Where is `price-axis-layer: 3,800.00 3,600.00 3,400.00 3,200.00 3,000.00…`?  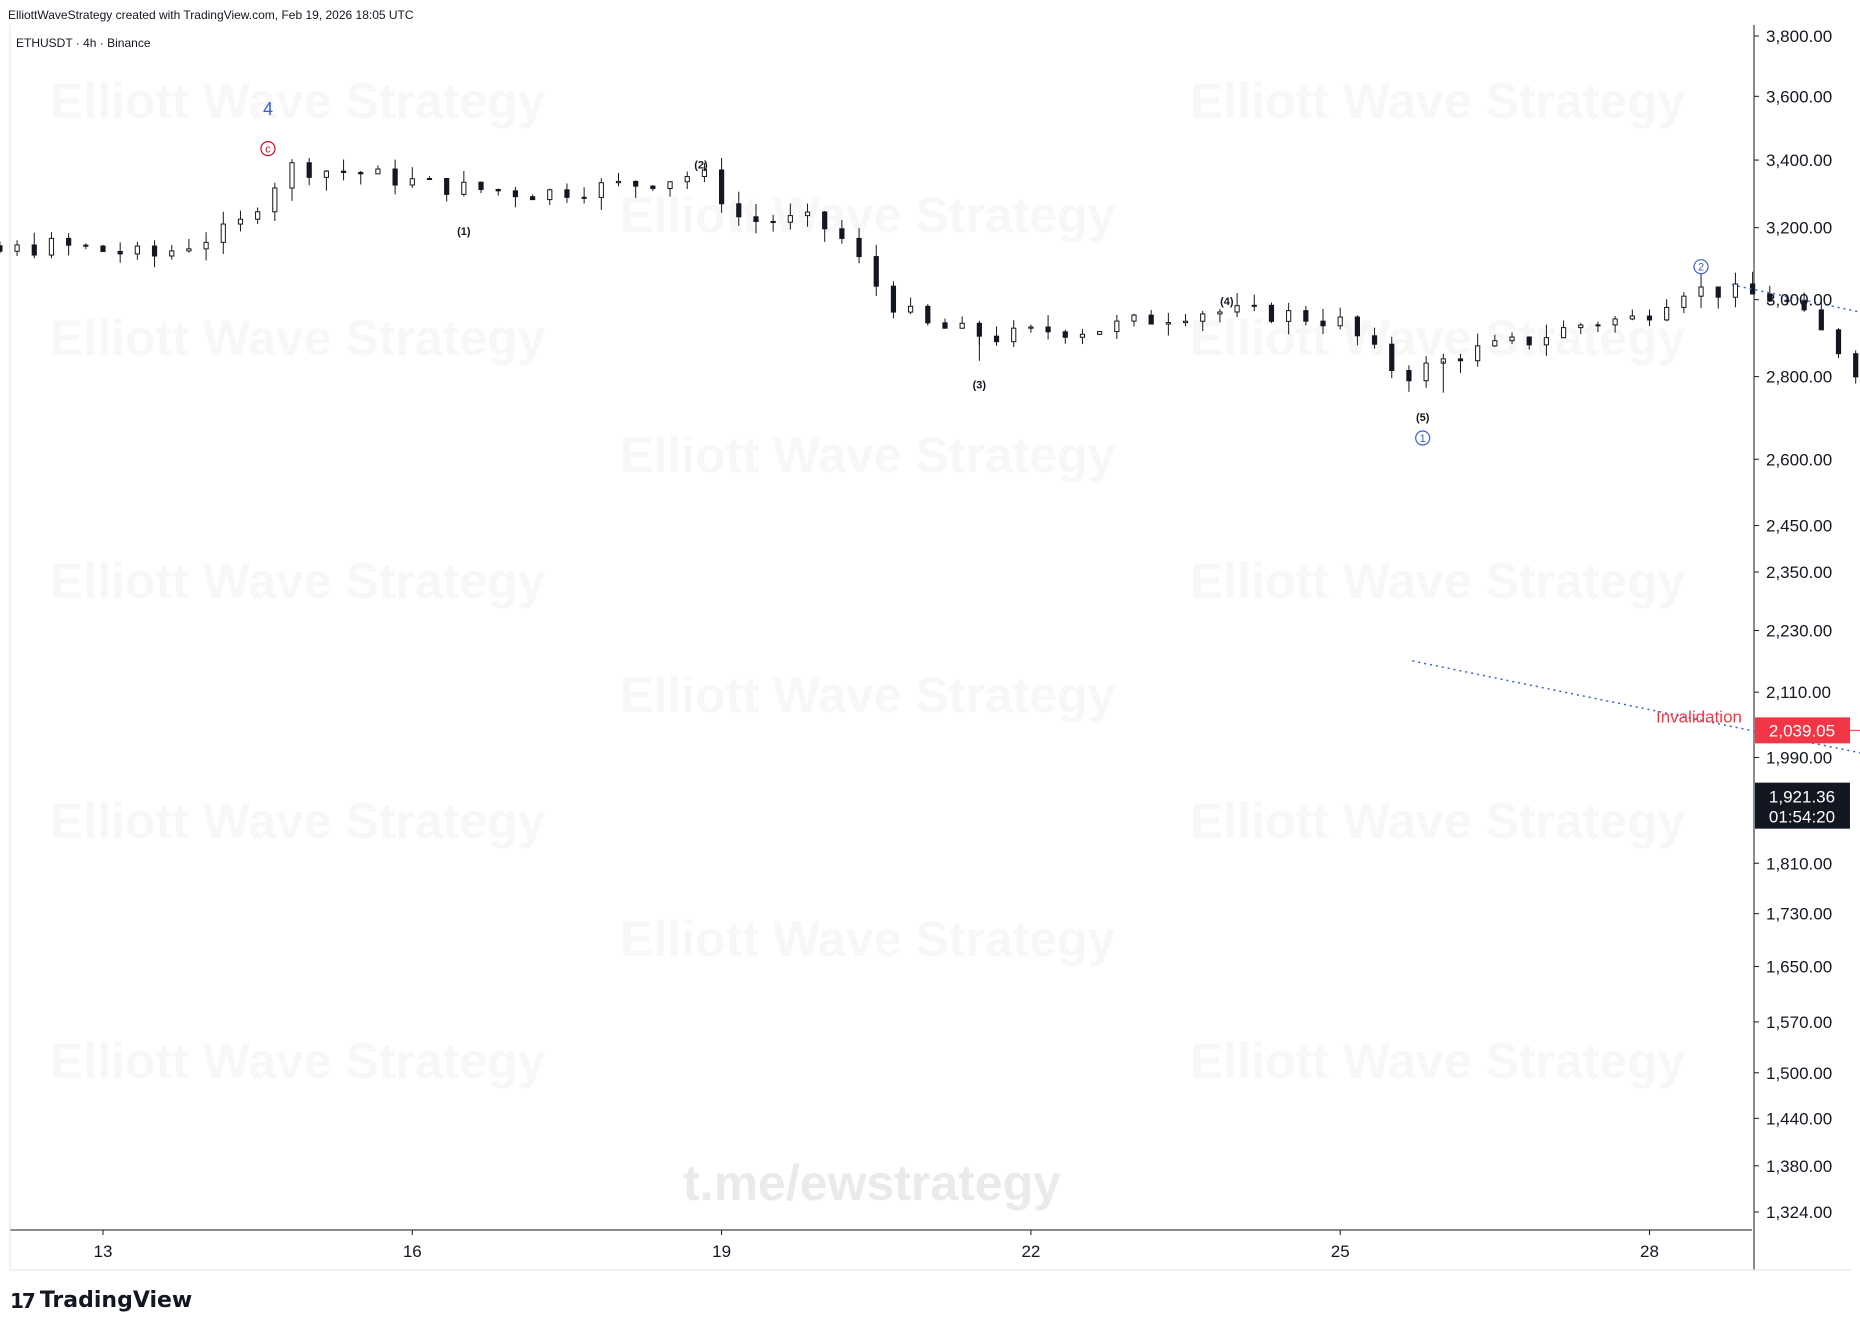 price-axis-layer: 3,800.00 3,600.00 3,400.00 3,200.00 3,000.00… is located at coordinates (1802, 624).